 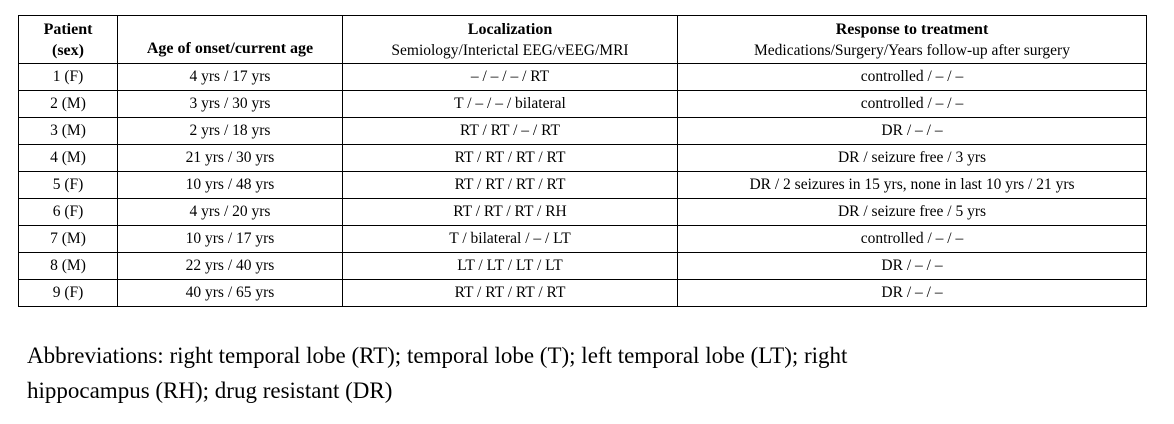 I want to click on cell-age: 10 yrs / 48 yrs, so click(x=230, y=185).